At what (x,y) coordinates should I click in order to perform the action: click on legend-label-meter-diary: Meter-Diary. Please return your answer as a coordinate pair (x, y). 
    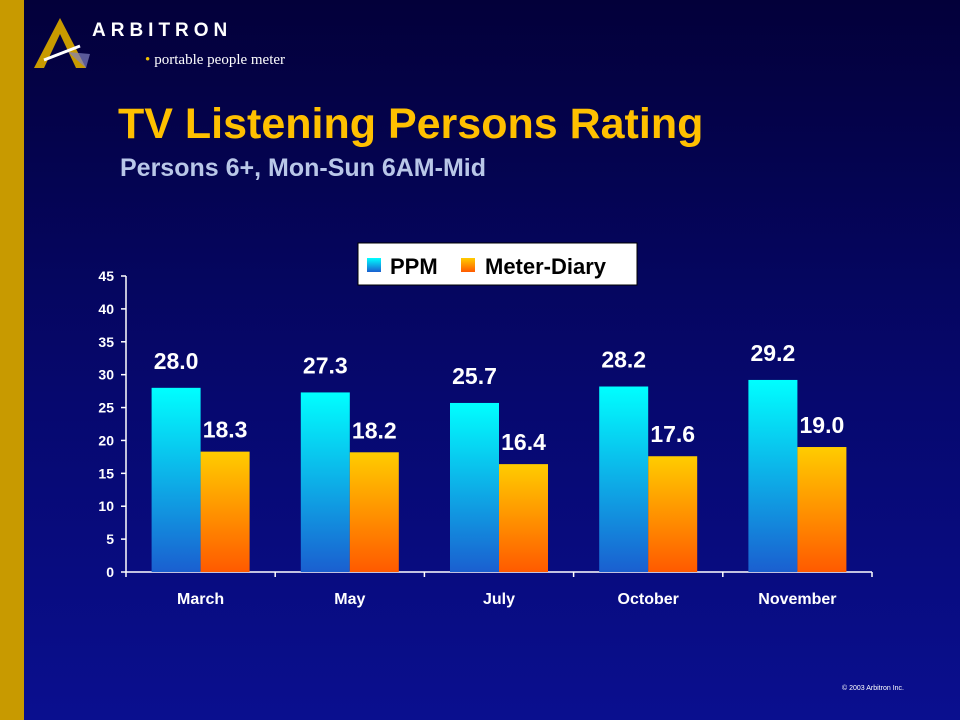
    Looking at the image, I should click on (546, 266).